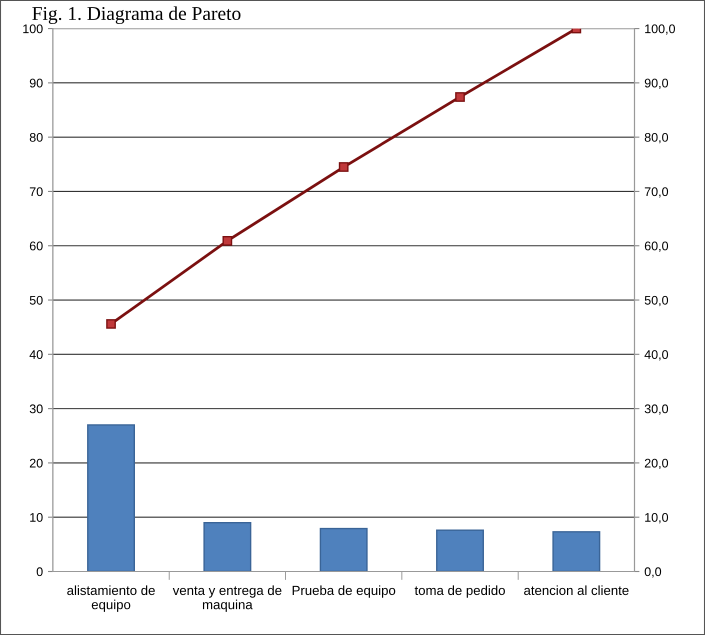 The image size is (705, 635). What do you see at coordinates (656, 138) in the screenshot?
I see `y2-tick-label: 80,0` at bounding box center [656, 138].